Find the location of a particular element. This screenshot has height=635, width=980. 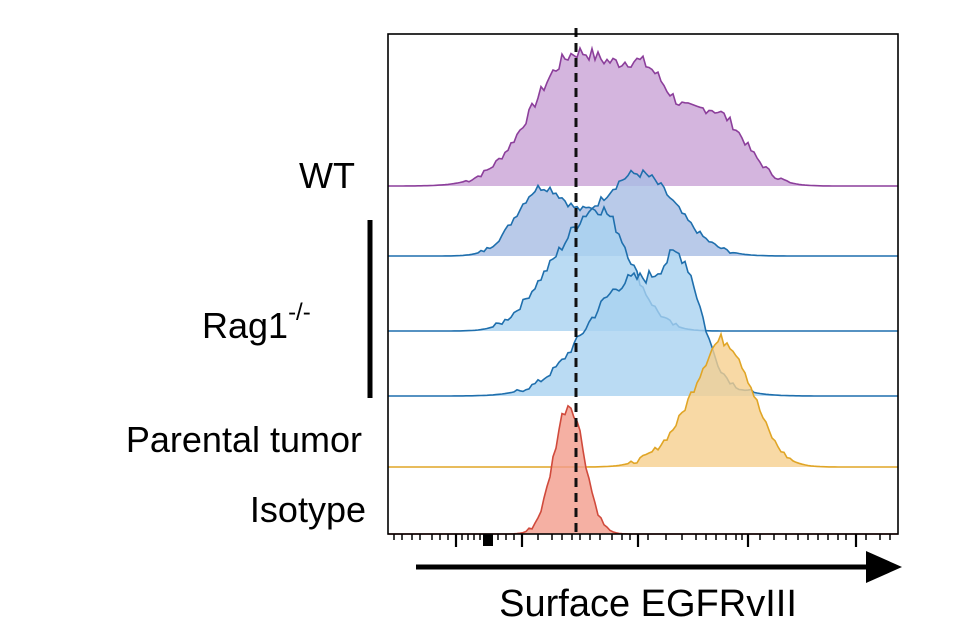

label-parental-tumor: Parental tumor is located at coordinates (244, 439).